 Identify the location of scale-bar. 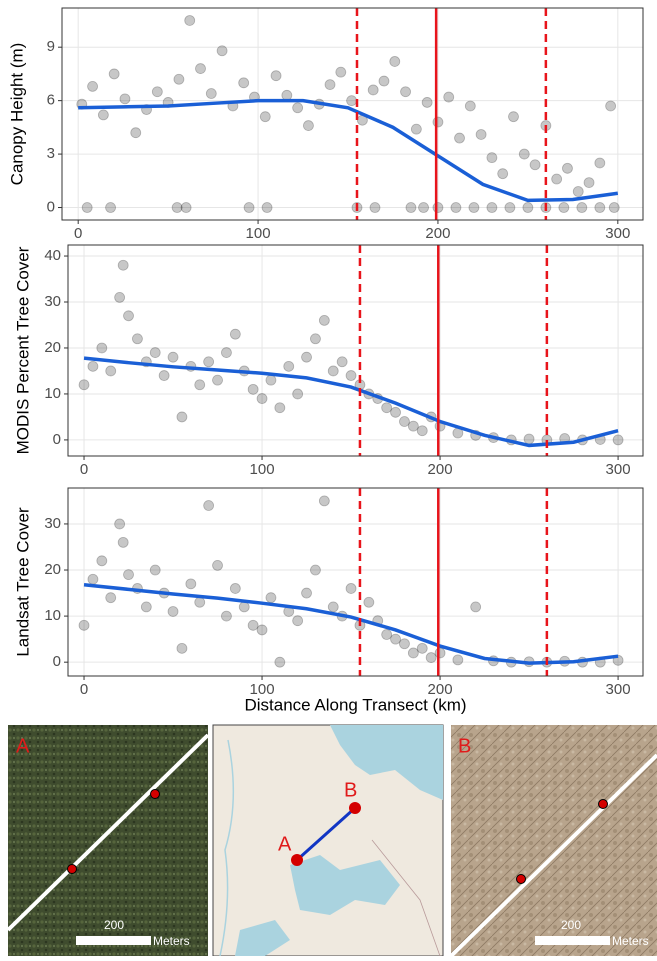
(113, 940).